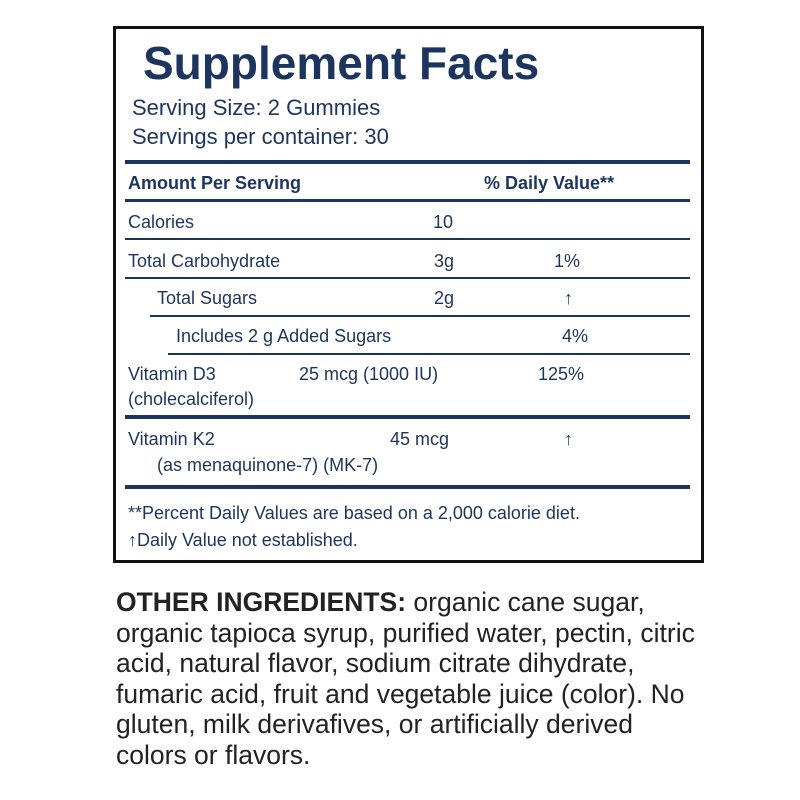 The height and width of the screenshot is (800, 800). Describe the element at coordinates (575, 336) in the screenshot. I see `row-added-sugars-dv: 4%` at that location.